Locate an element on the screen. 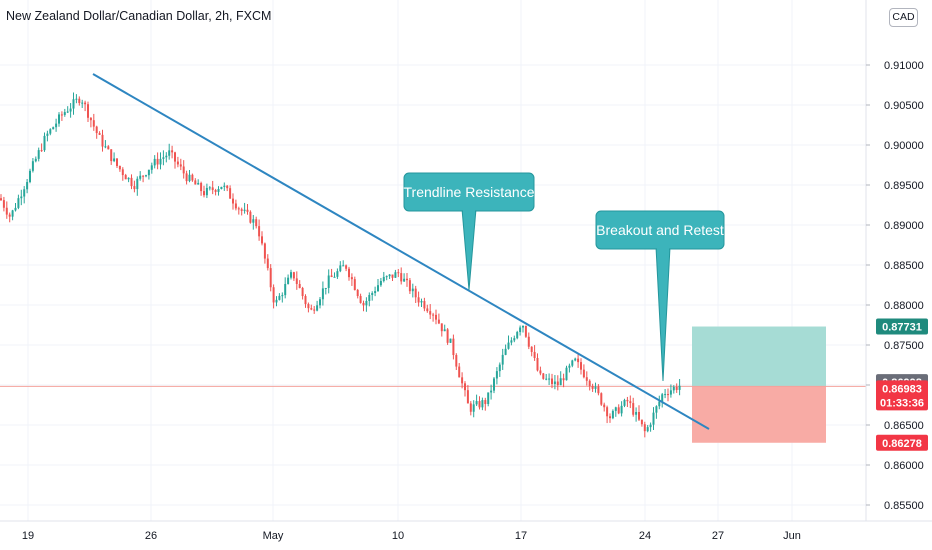 This screenshot has height=550, width=932. last-price-label-text: 01:33:36 is located at coordinates (902, 403).